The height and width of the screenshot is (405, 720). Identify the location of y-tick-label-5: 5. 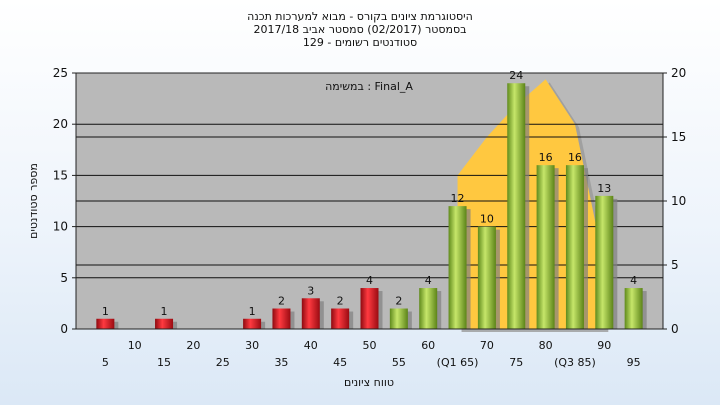
(64, 278).